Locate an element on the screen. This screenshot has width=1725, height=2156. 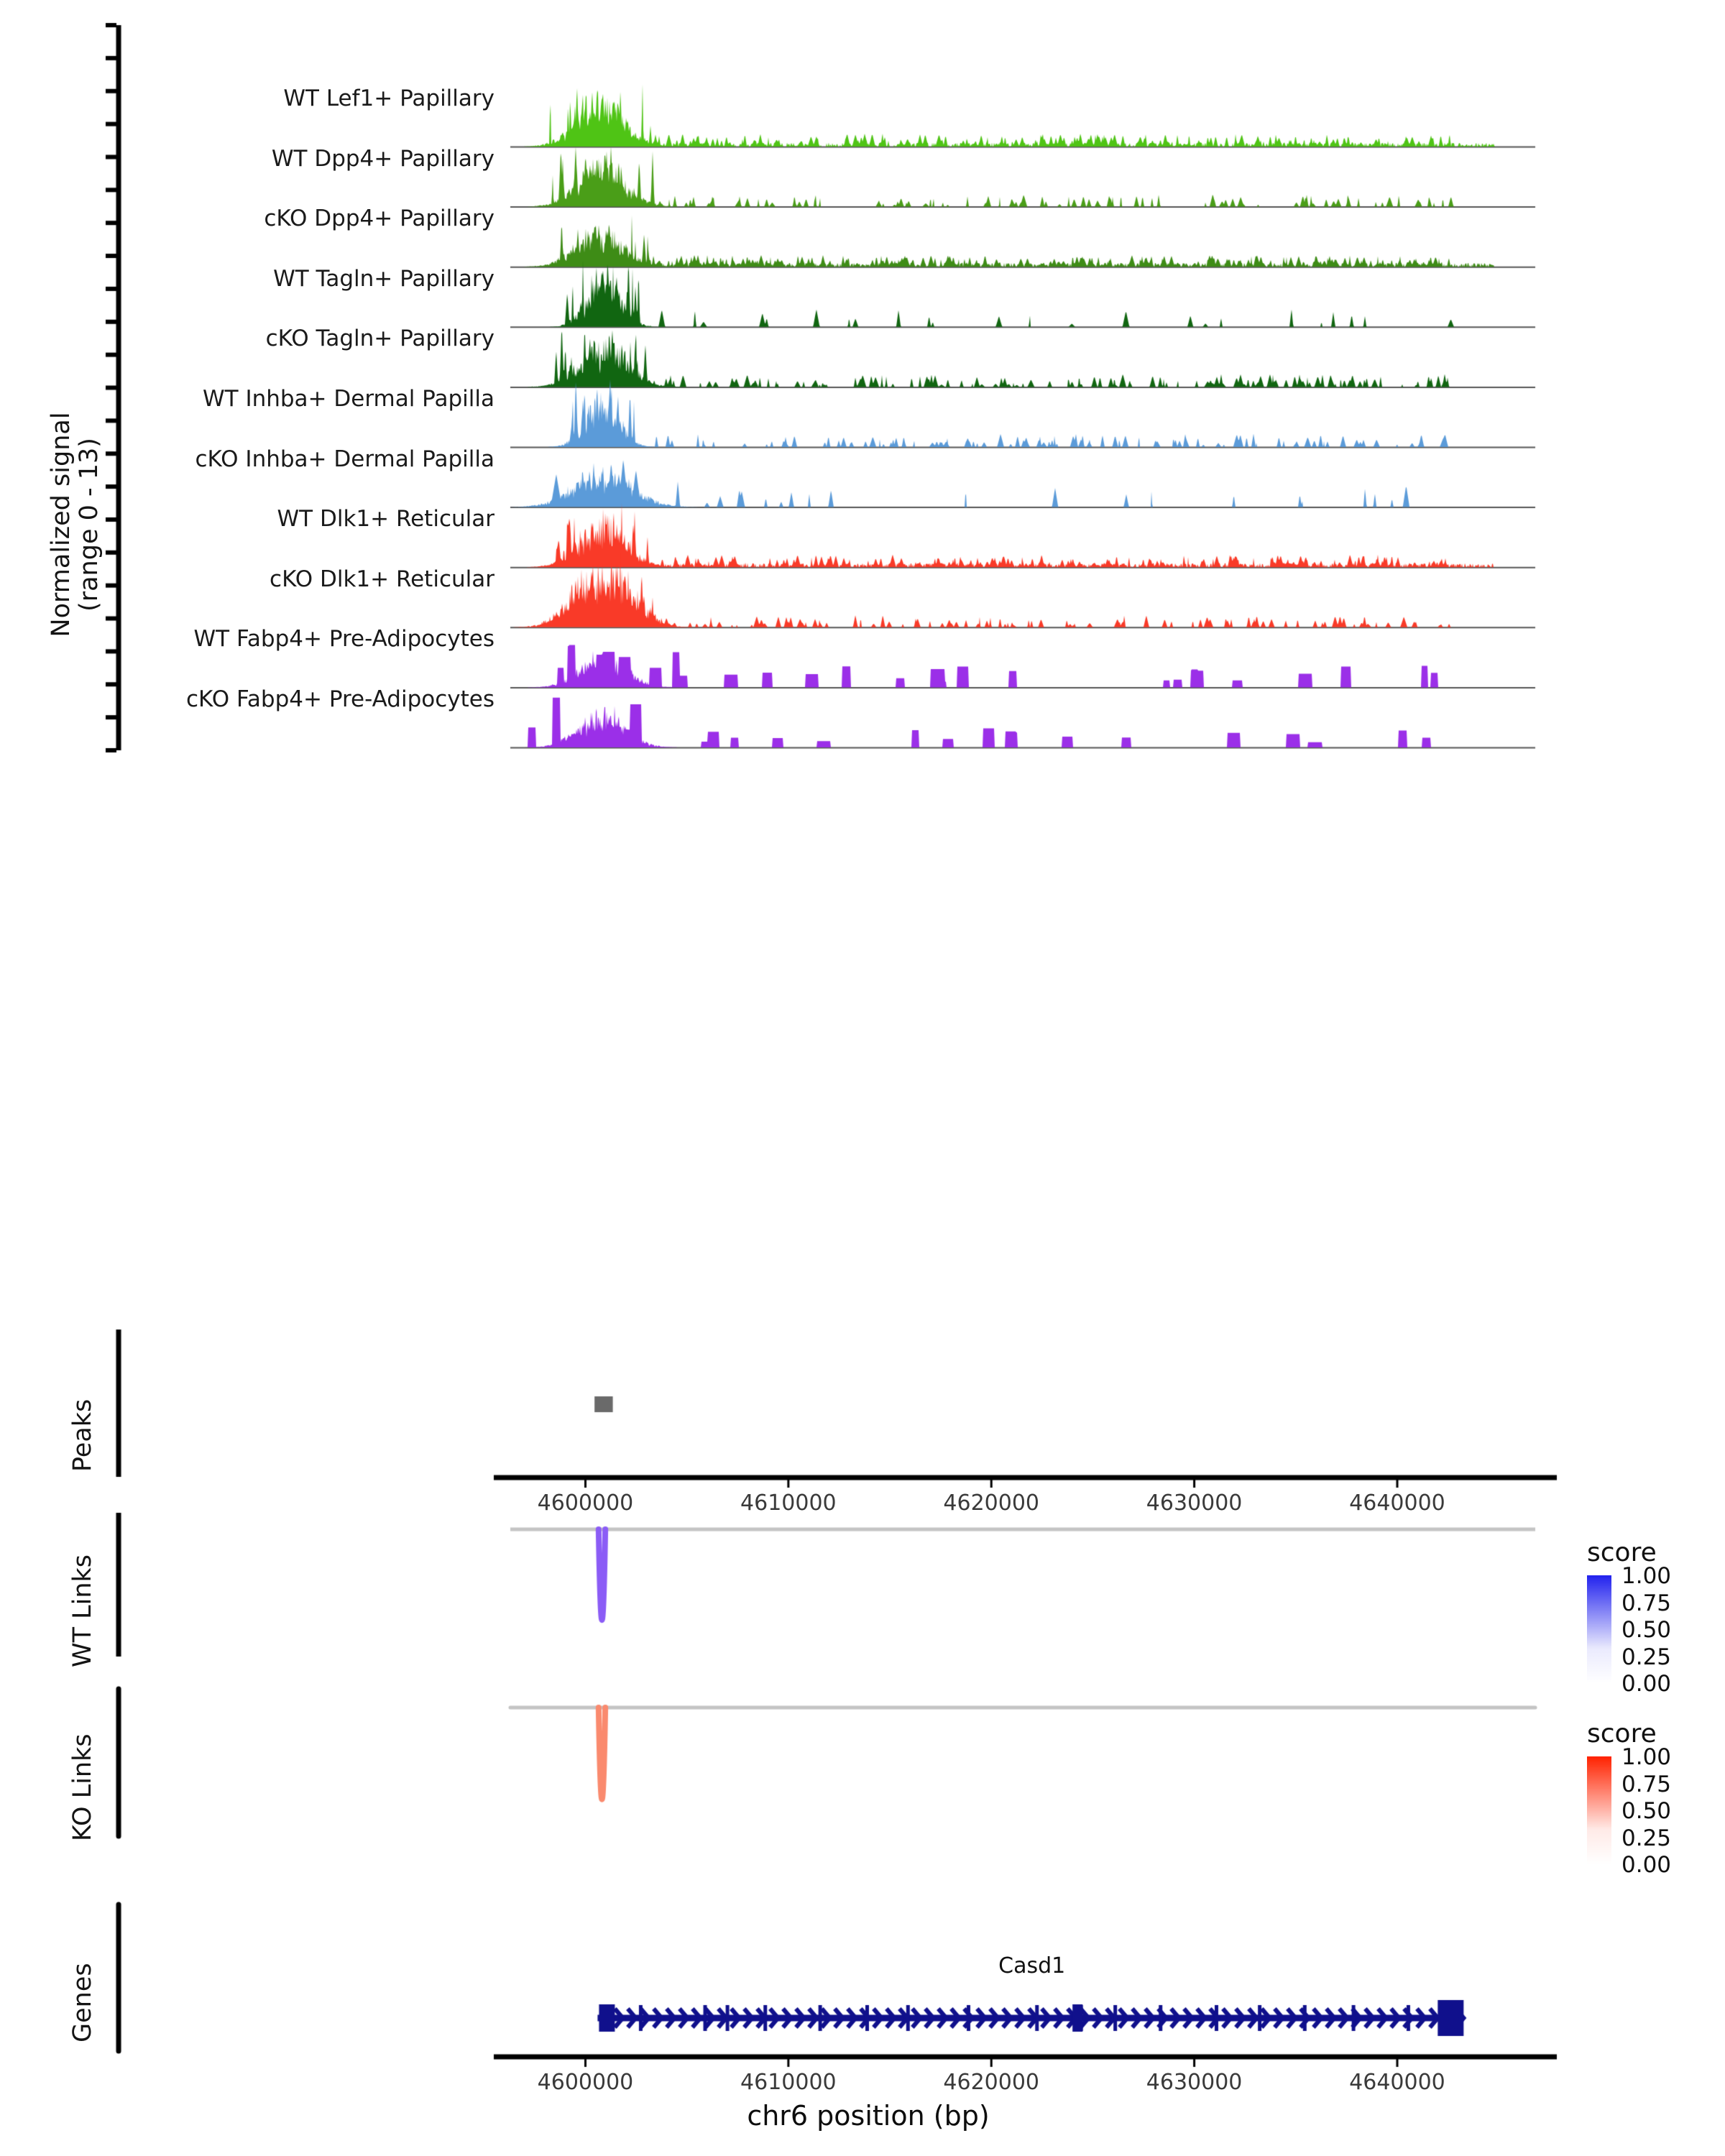
legend-tick-ko-links-legend-4: 0.00 is located at coordinates (1647, 1865).